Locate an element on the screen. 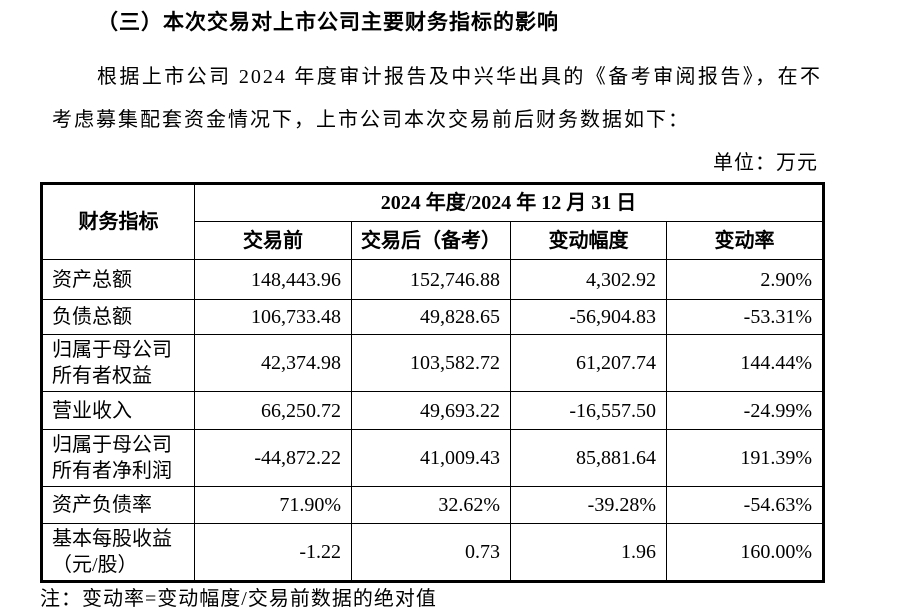 This screenshot has width=905, height=612. row-label: 归属于母公司所有者权益 is located at coordinates (118, 363).